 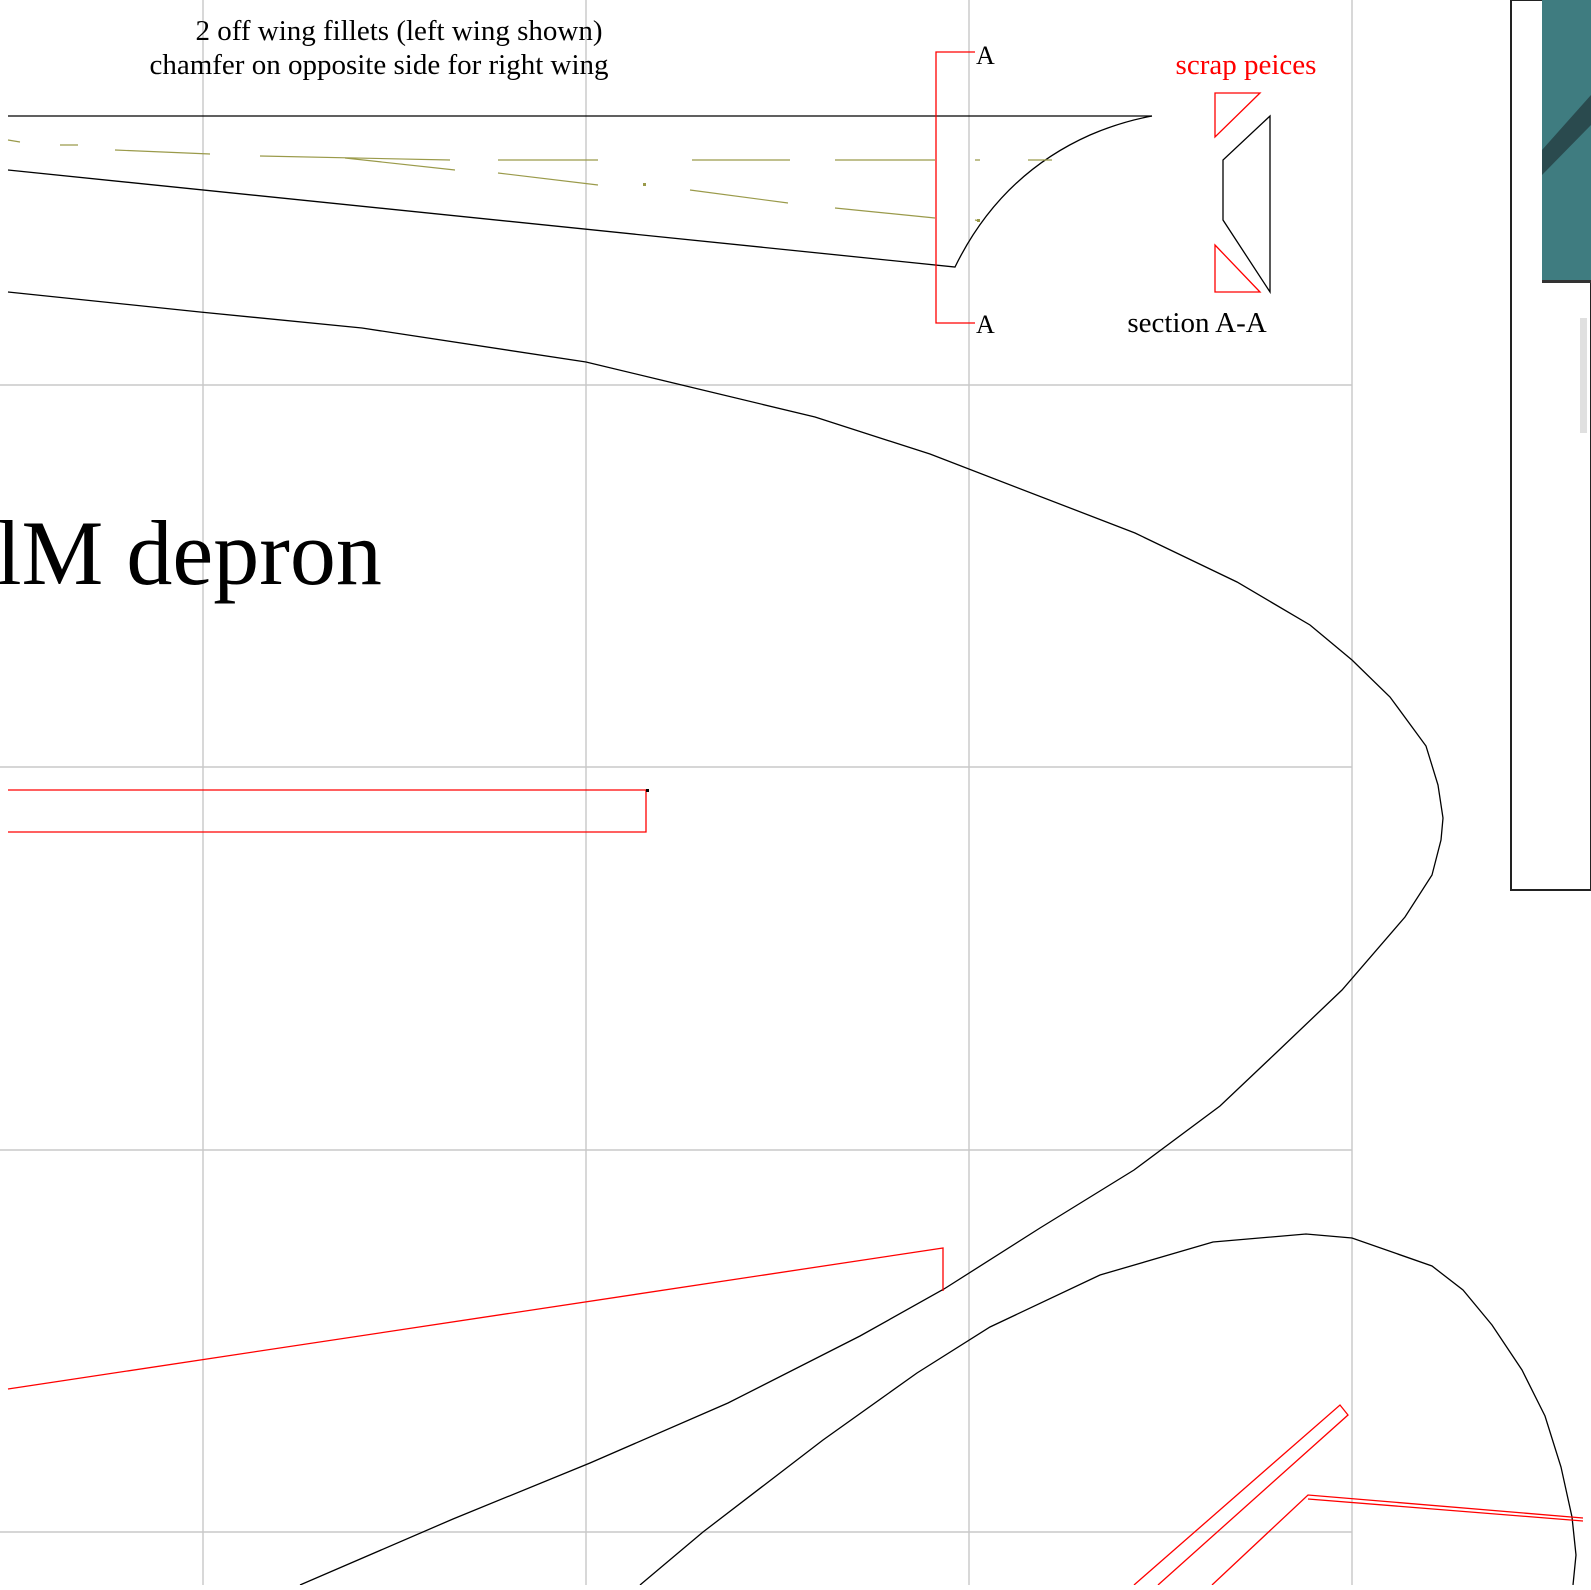 I want to click on hidden-line-upper, so click(x=529, y=150).